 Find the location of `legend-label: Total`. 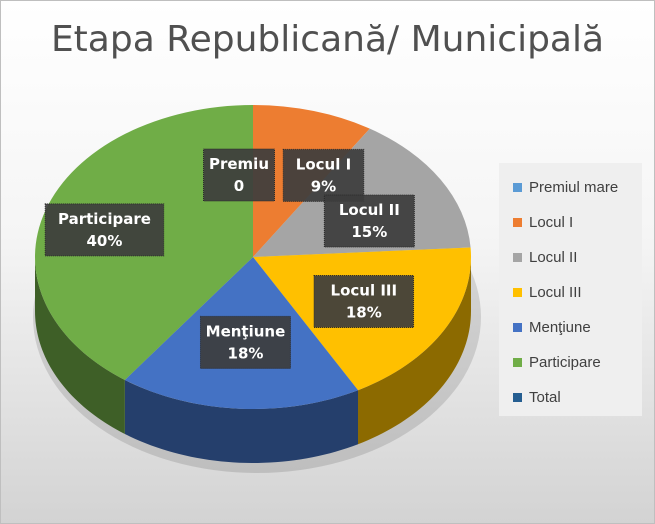

legend-label: Total is located at coordinates (545, 397).